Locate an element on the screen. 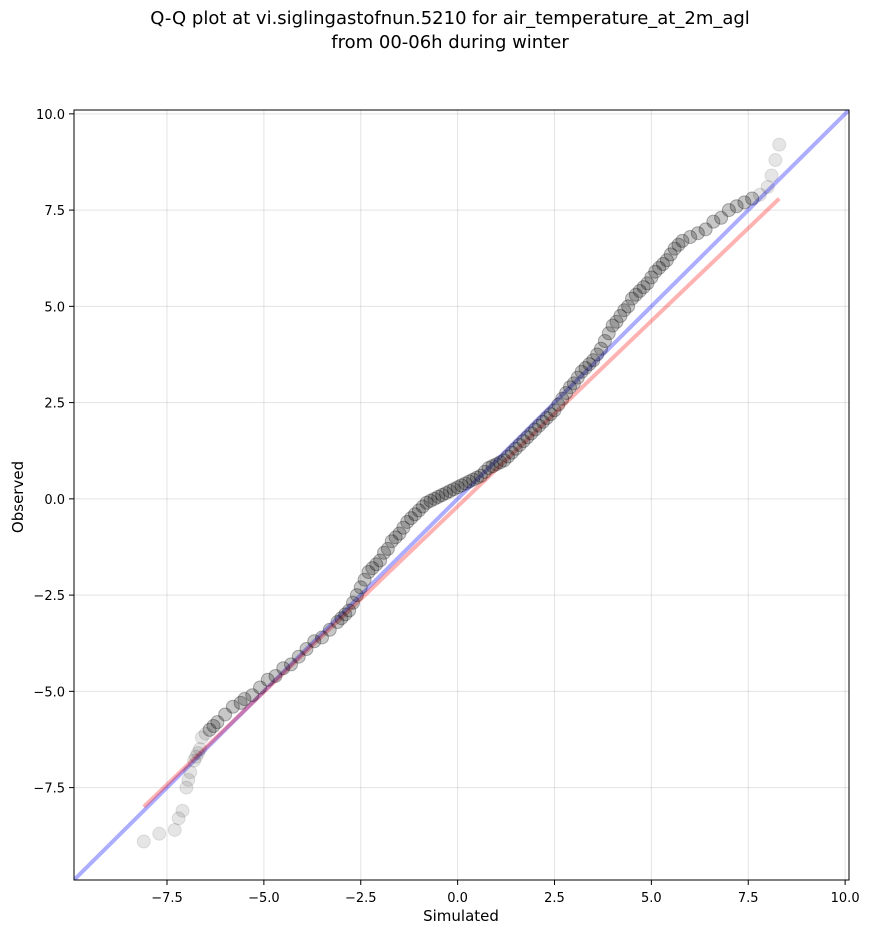 The width and height of the screenshot is (870, 938). y-tick-label: −7.5 is located at coordinates (49, 789).